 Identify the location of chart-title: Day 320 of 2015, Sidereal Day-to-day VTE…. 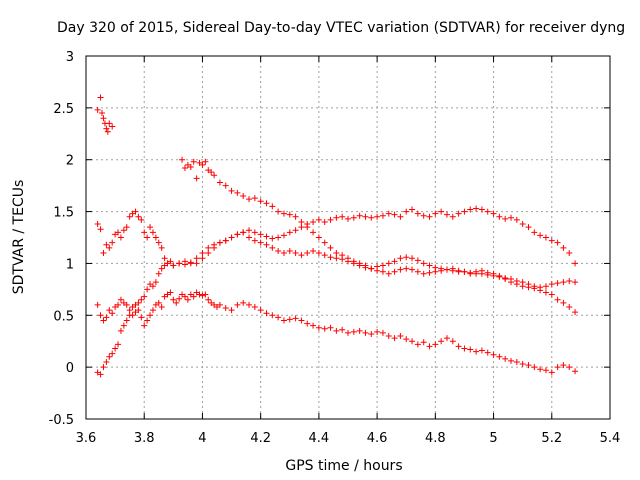
(341, 28).